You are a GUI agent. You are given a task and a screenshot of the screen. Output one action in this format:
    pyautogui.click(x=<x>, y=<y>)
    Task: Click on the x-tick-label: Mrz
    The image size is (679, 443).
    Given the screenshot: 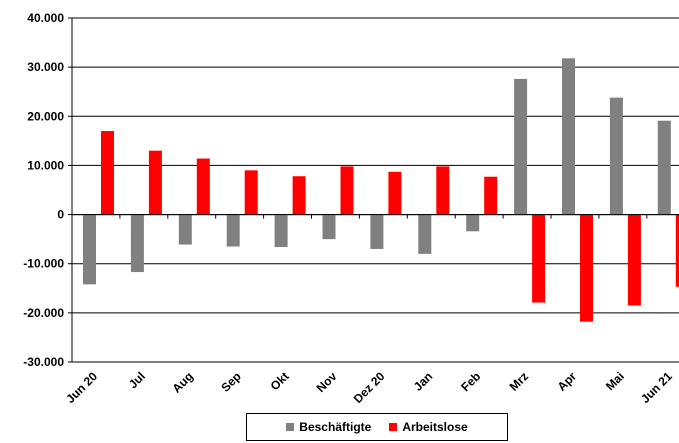 What is the action you would take?
    pyautogui.click(x=519, y=381)
    